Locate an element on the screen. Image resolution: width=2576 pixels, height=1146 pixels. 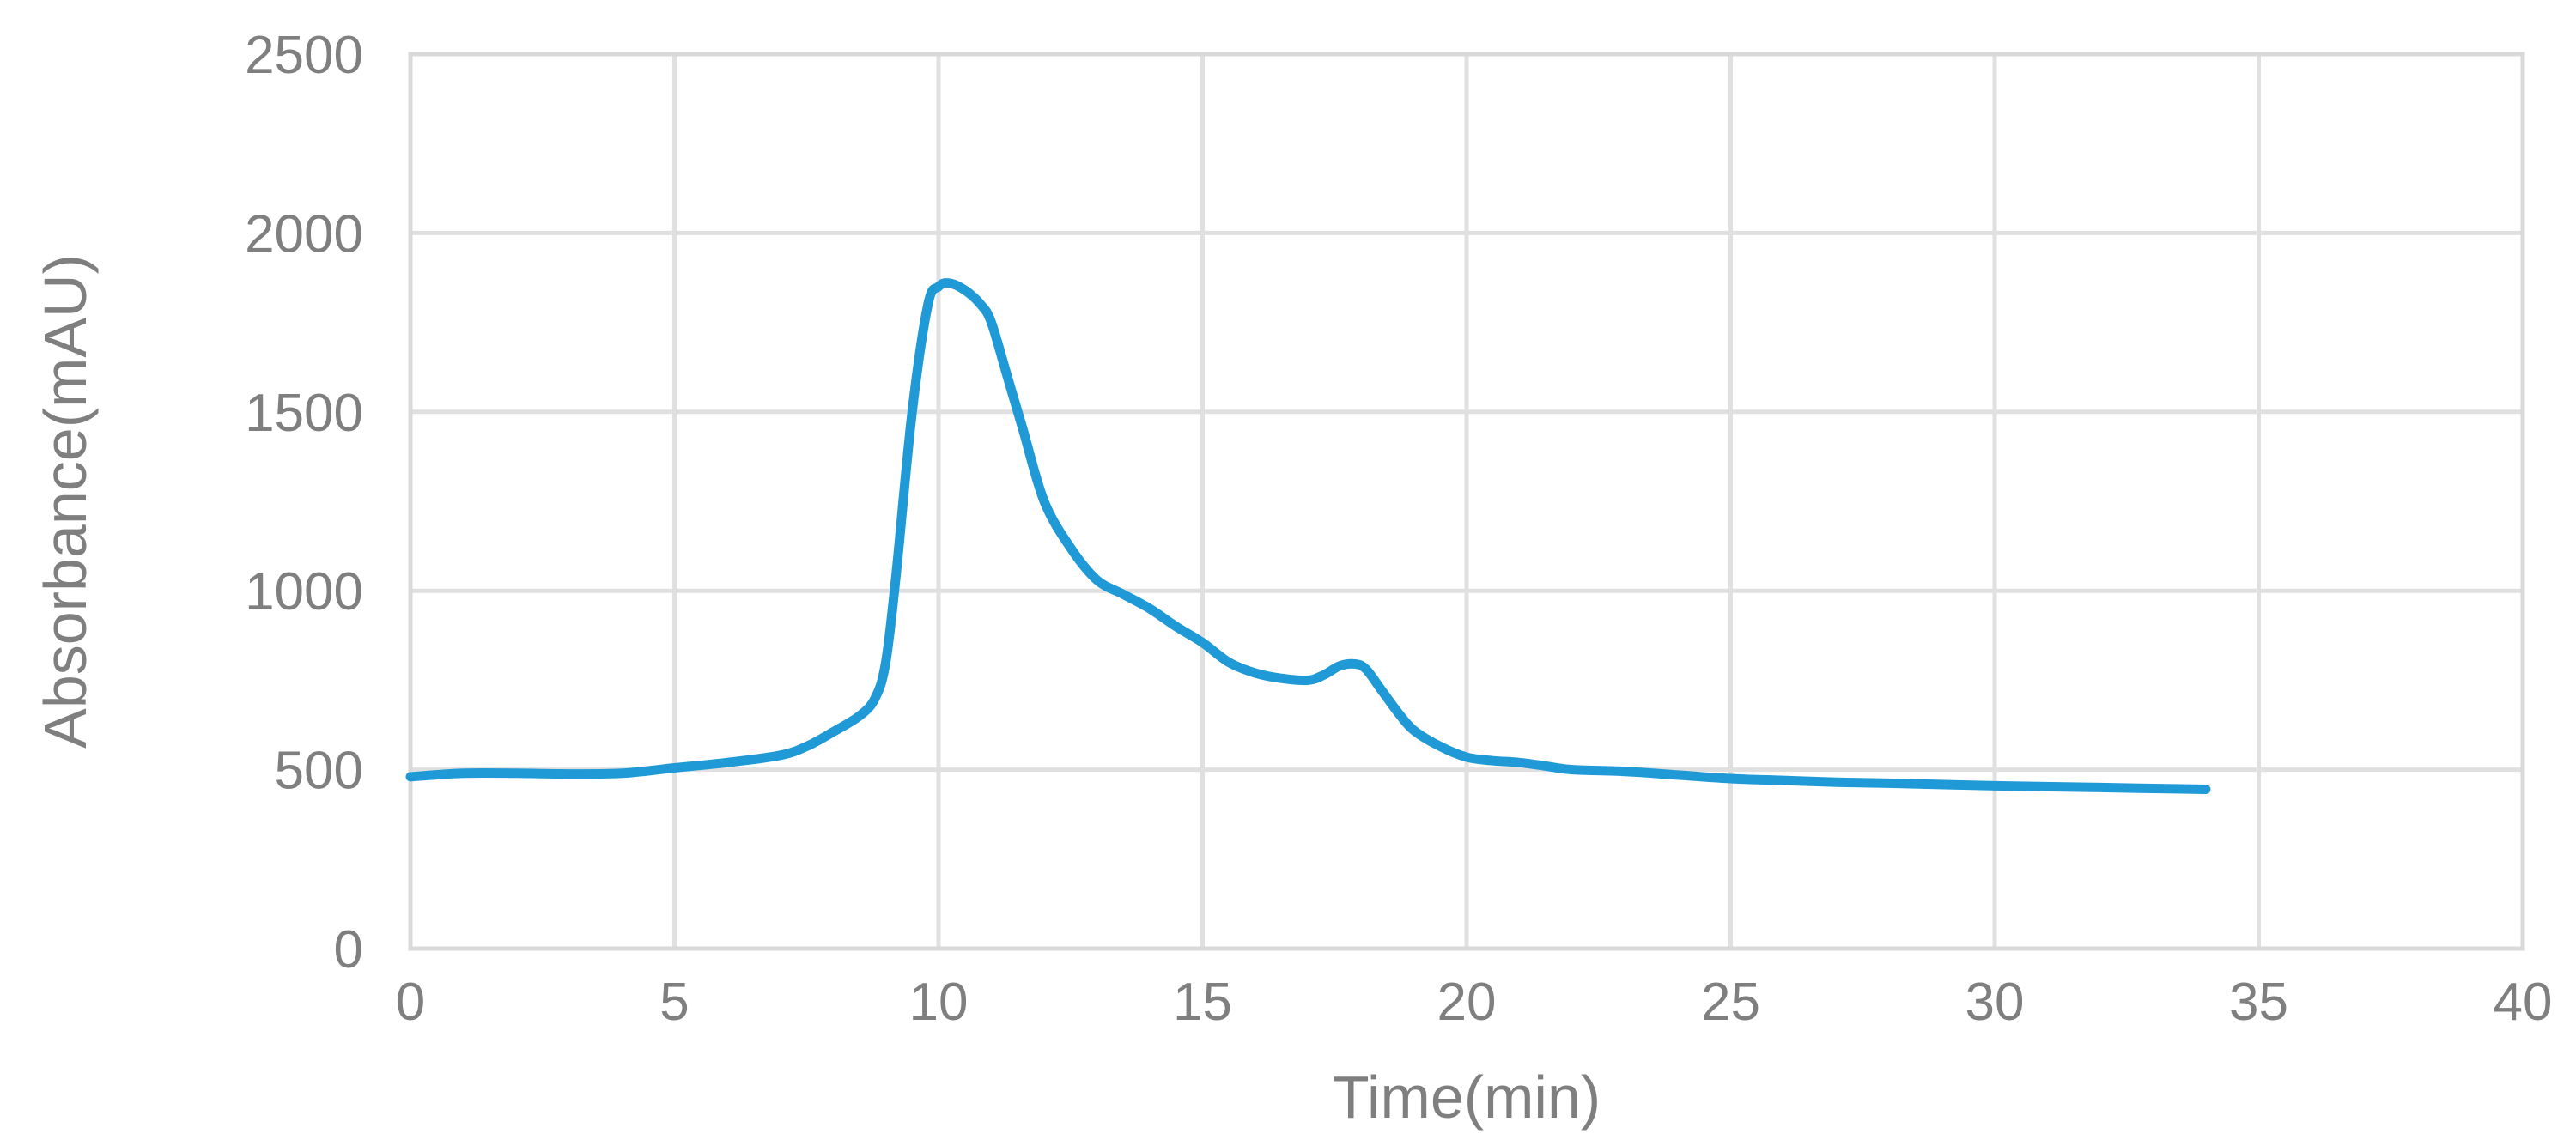
y-tick-label: 1500 is located at coordinates (304, 414).